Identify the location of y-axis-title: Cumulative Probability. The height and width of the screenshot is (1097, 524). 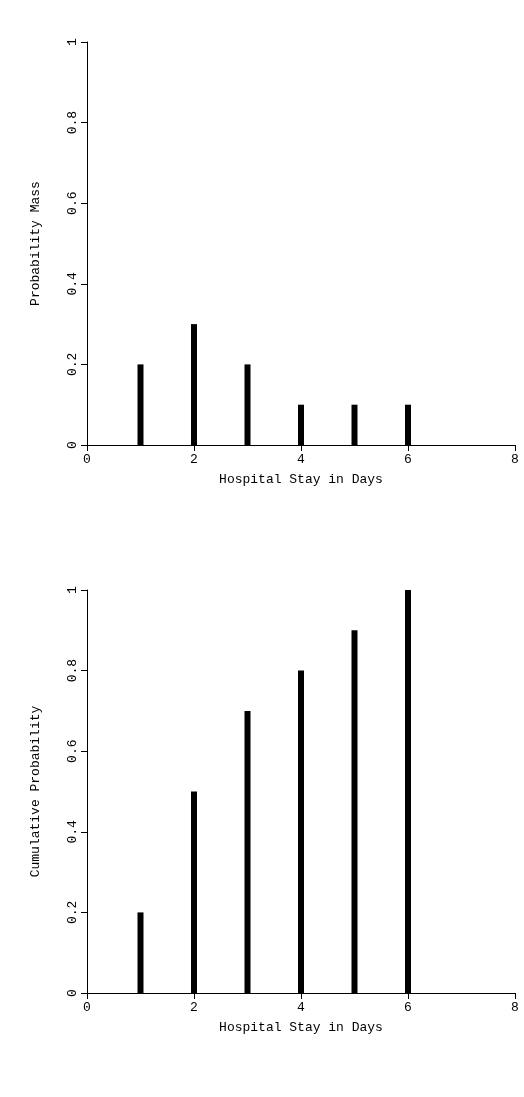
(35, 791).